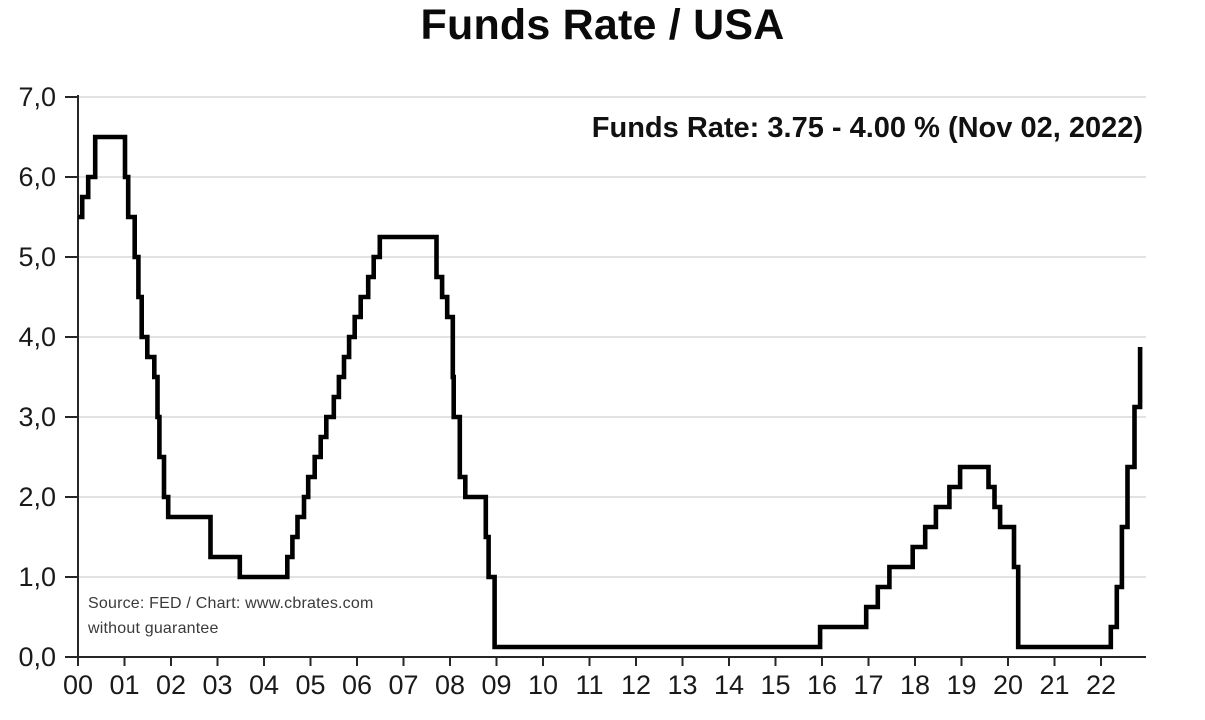 Image resolution: width=1205 pixels, height=720 pixels. What do you see at coordinates (496, 685) in the screenshot?
I see `x-tick-label-09: 09` at bounding box center [496, 685].